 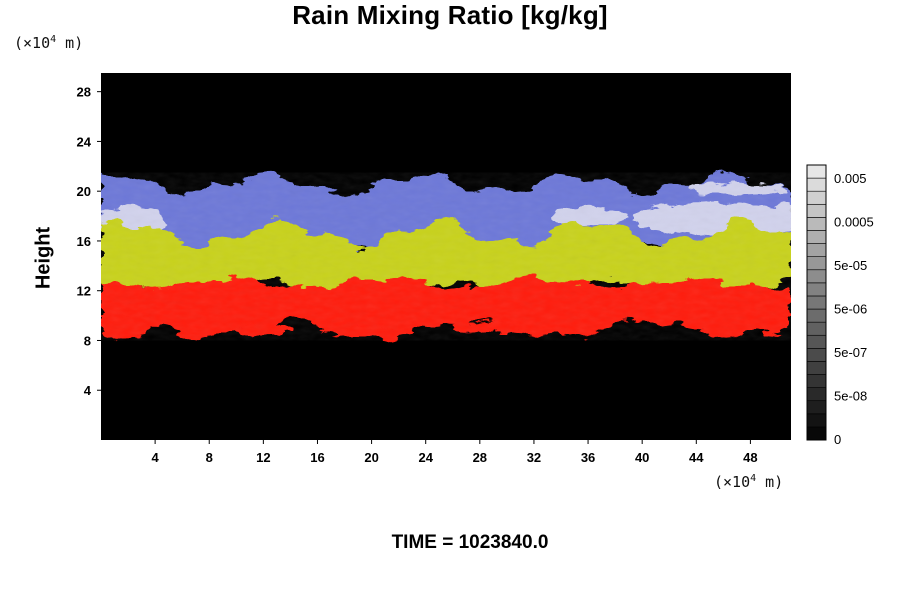 I want to click on x-tick-label: 28, so click(x=480, y=457).